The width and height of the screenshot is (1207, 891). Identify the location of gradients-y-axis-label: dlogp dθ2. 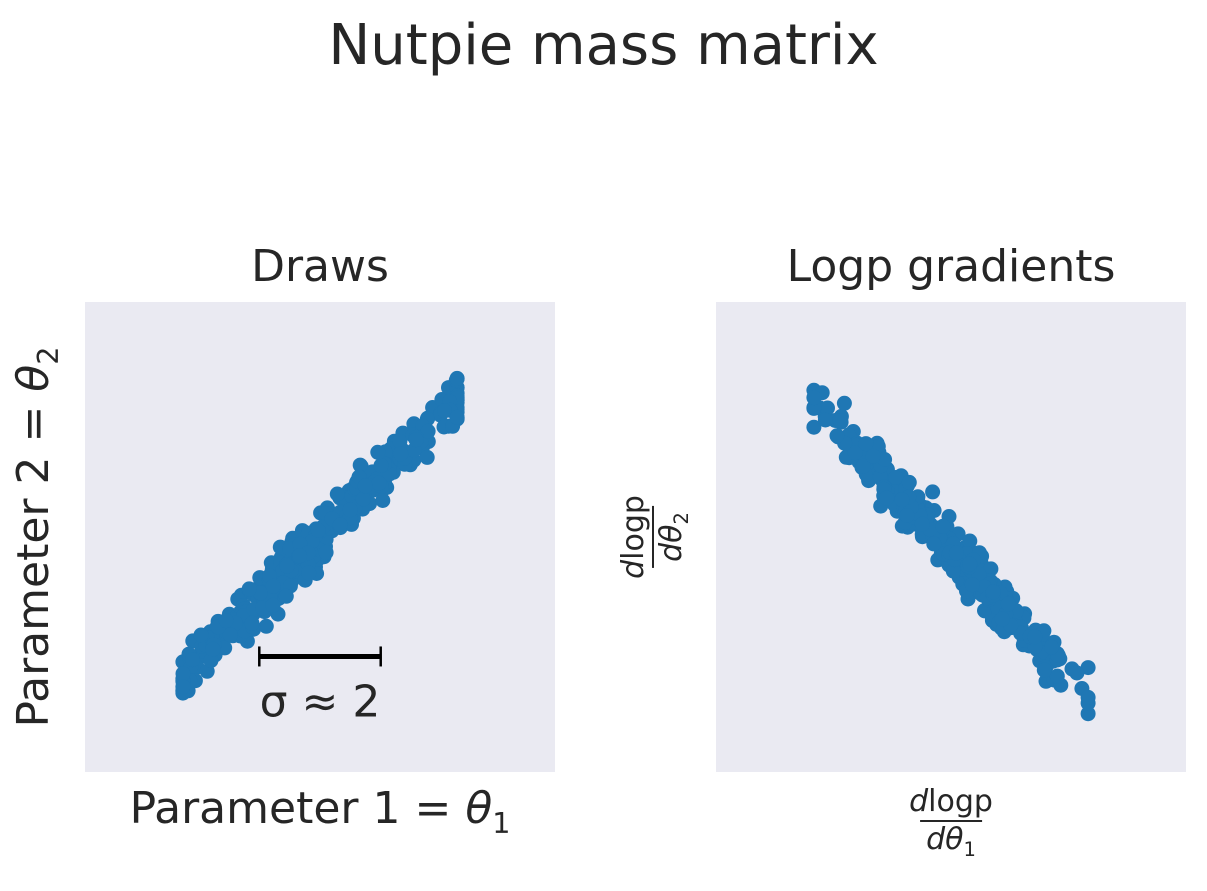
(658, 537).